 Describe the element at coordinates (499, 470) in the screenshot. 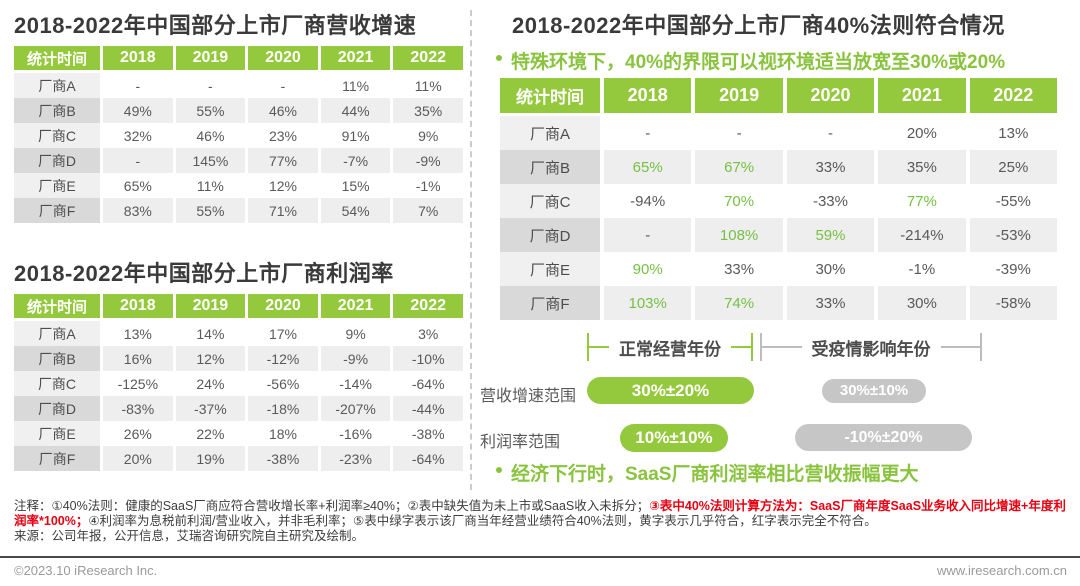

I see `bullet-dot-icon` at that location.